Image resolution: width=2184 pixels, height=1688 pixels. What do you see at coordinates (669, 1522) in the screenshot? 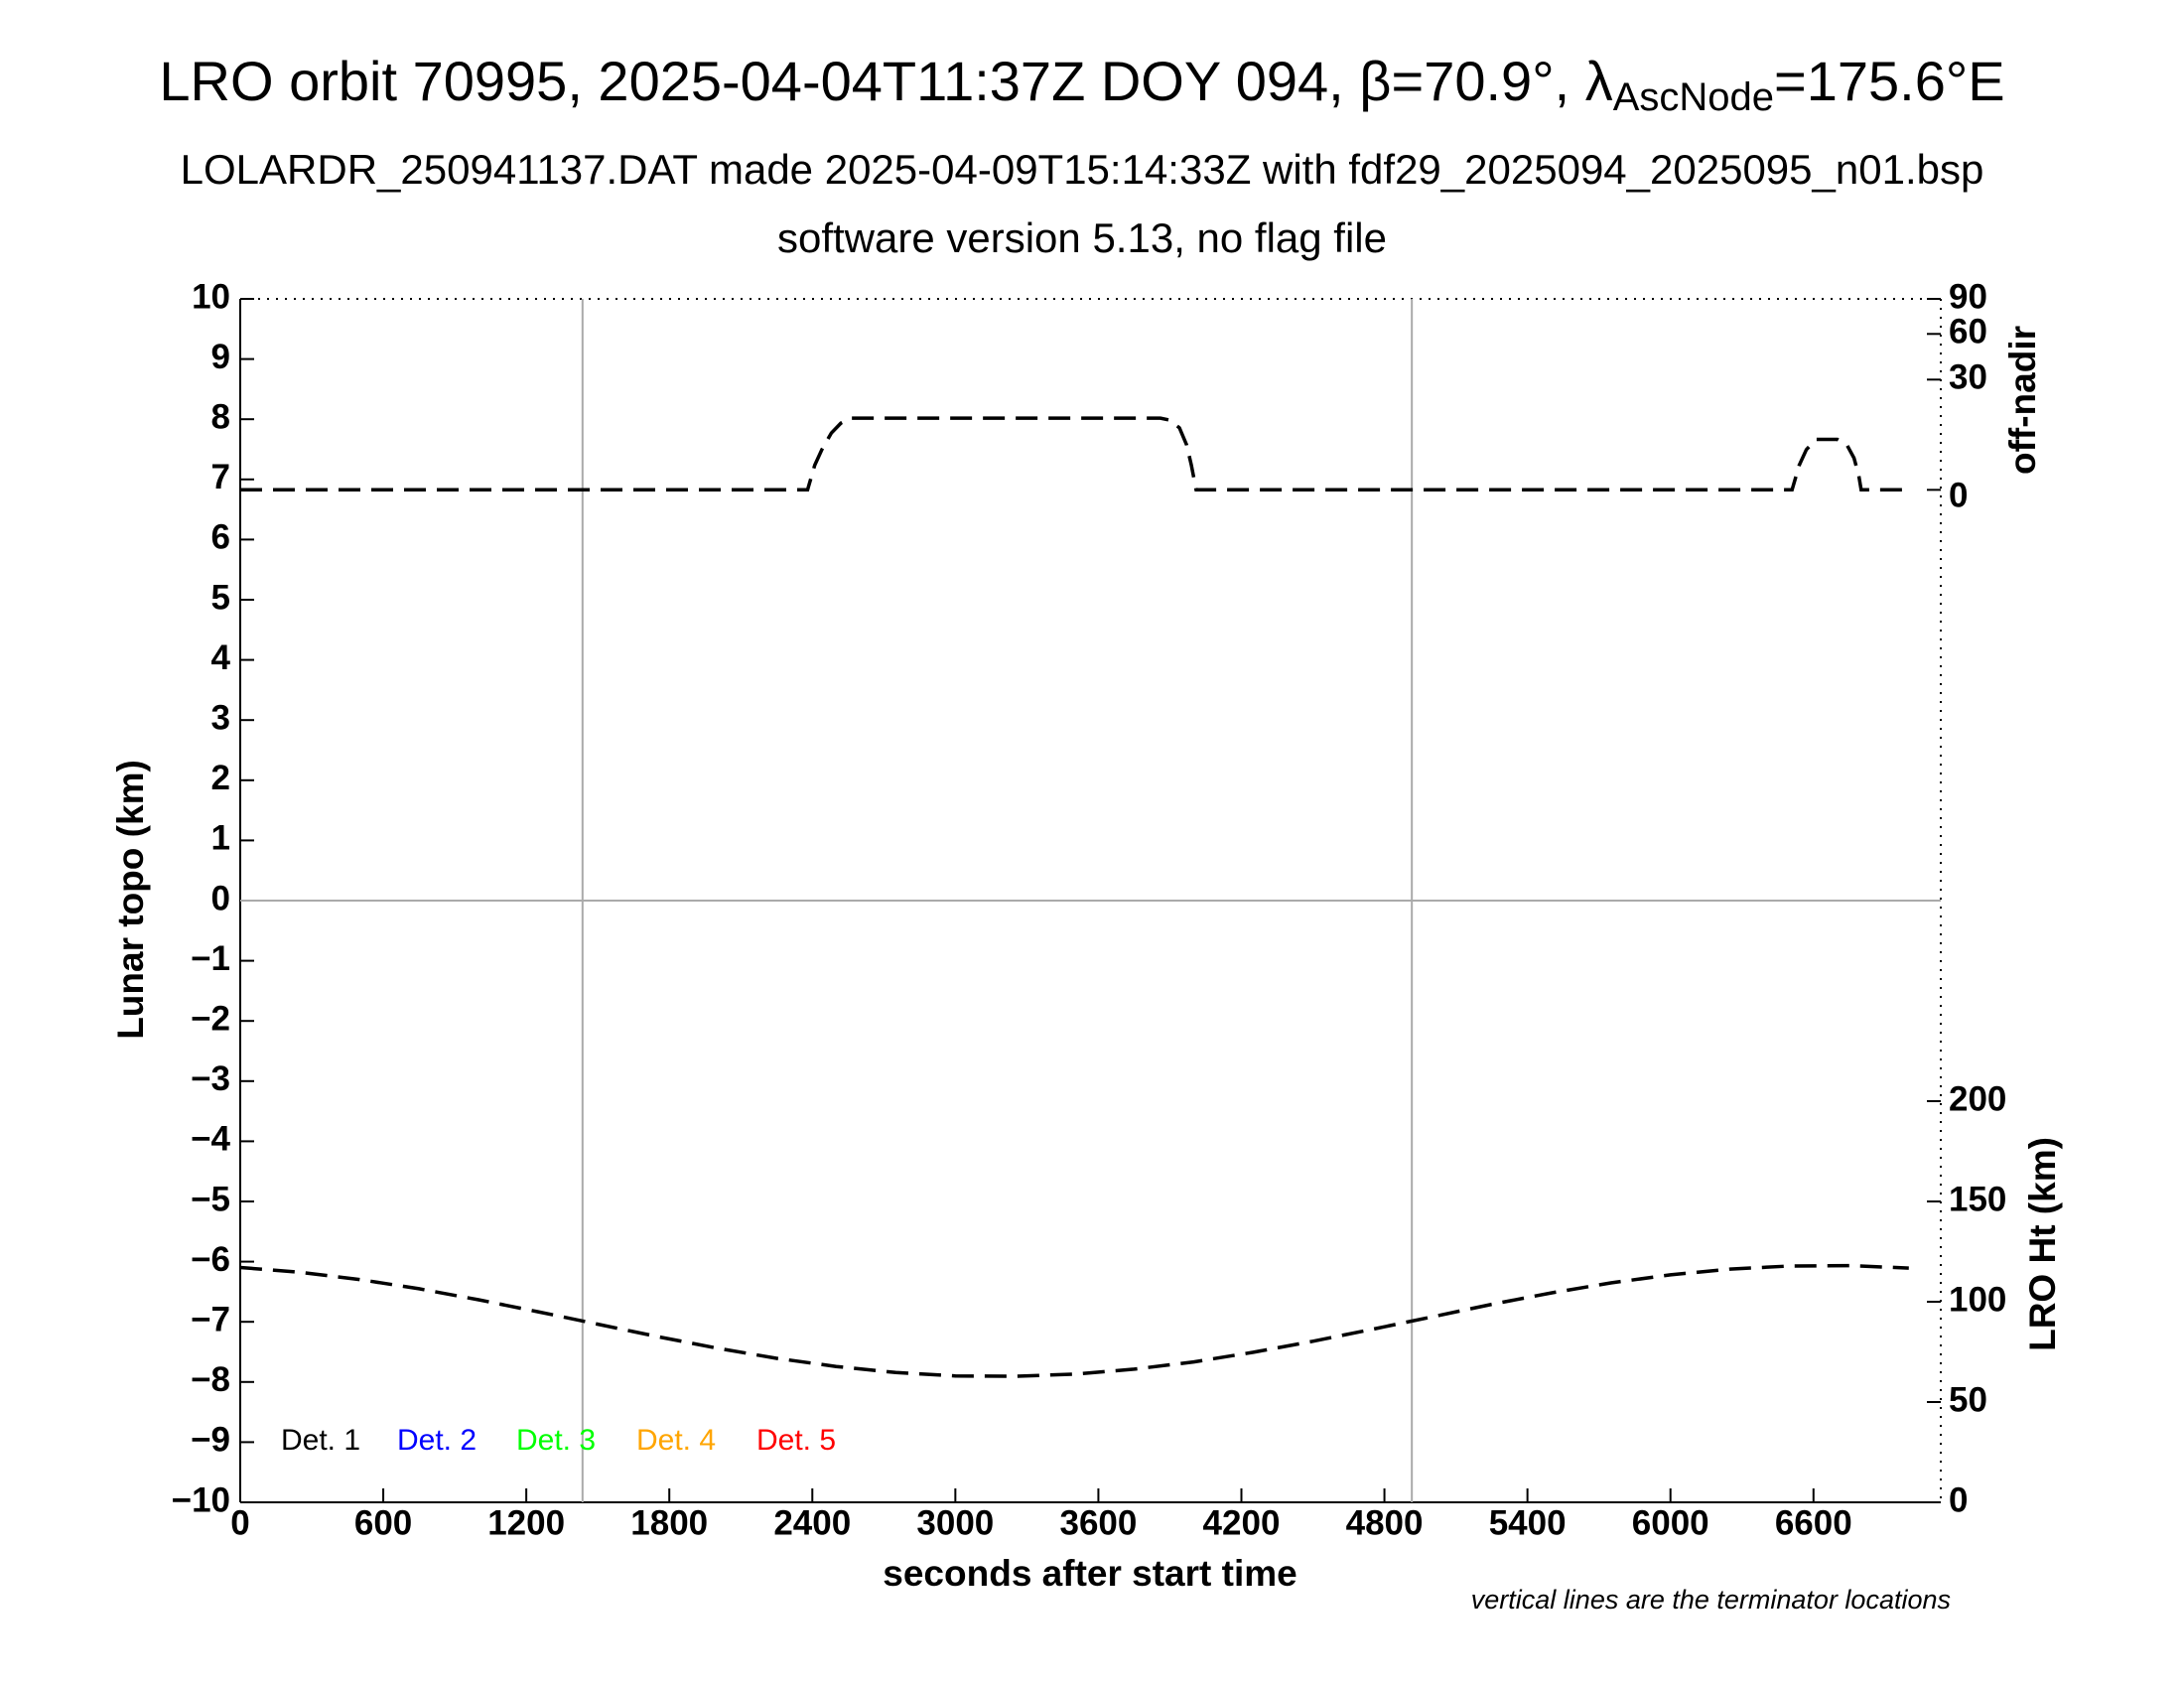
I see `x-tick-label: 1800` at bounding box center [669, 1522].